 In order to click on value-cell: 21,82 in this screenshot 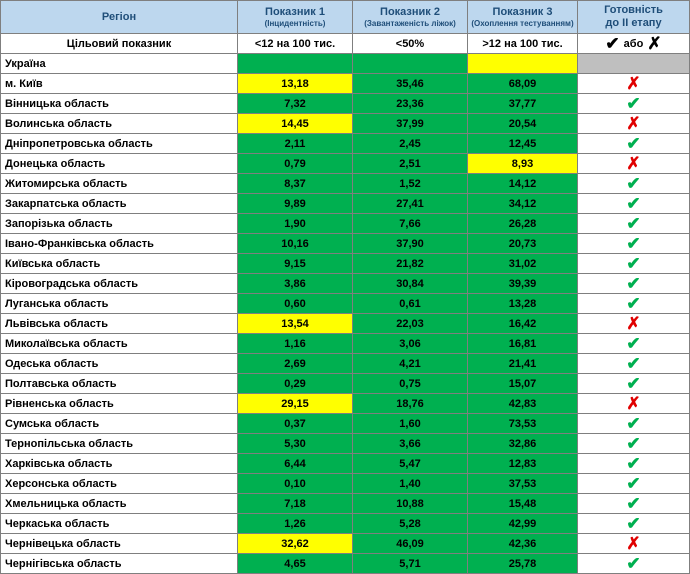, I will do `click(410, 264)`.